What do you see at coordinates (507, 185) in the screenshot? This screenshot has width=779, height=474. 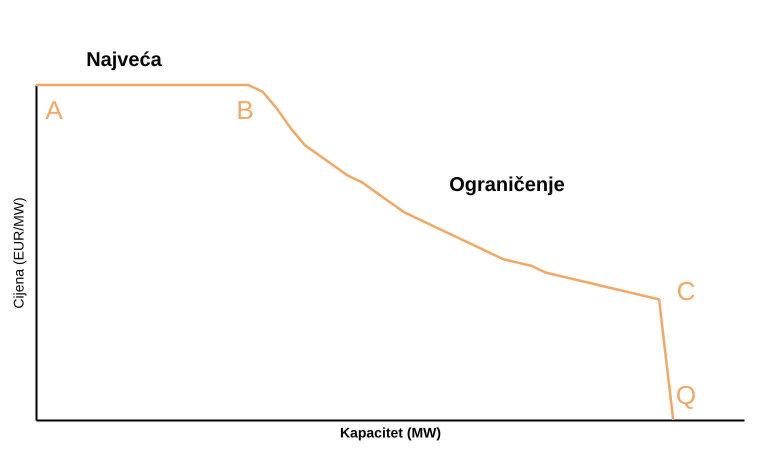 I see `annotation: Ograničenje` at bounding box center [507, 185].